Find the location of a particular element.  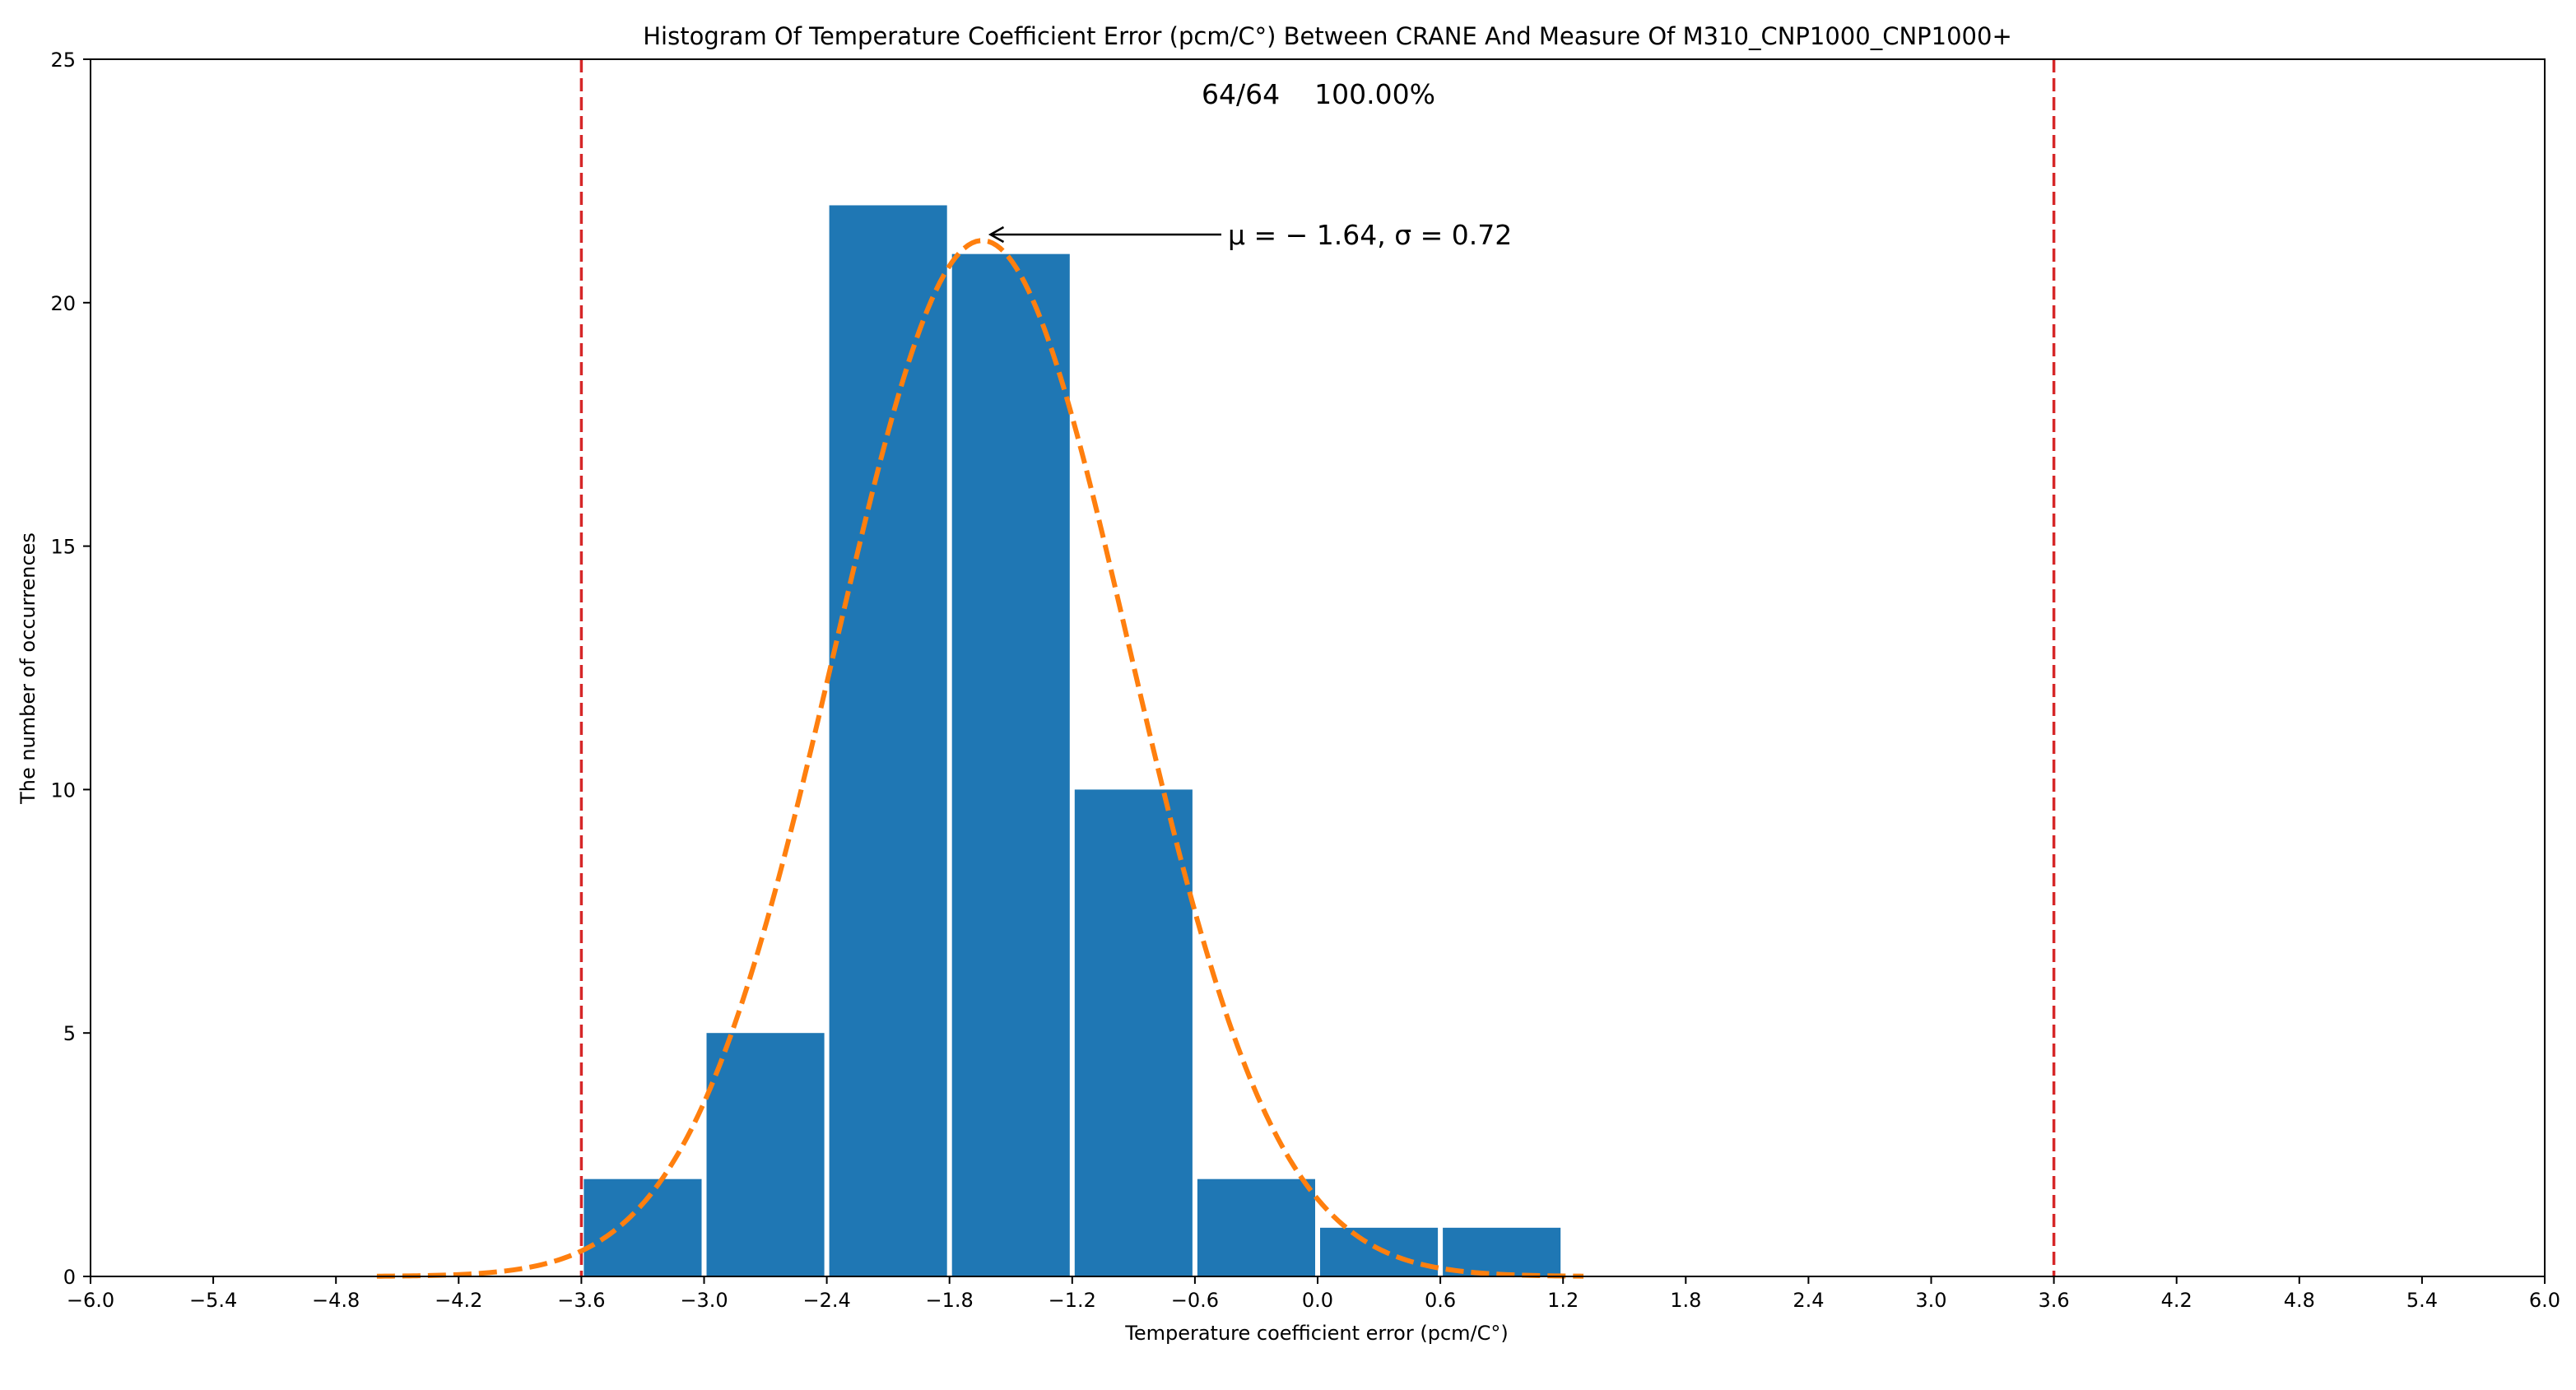

y-tick-label: 0 is located at coordinates (69, 1277).